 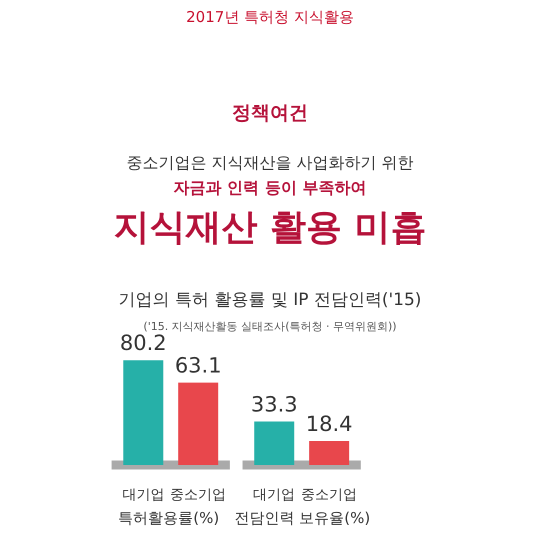 What do you see at coordinates (329, 424) in the screenshot?
I see `data-label: 18.4` at bounding box center [329, 424].